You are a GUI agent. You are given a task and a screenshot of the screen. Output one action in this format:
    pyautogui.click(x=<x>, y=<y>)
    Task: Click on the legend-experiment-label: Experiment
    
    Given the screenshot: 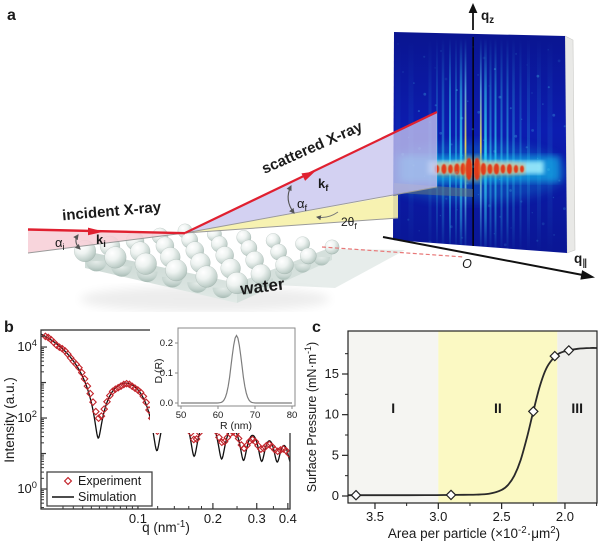 What is the action you would take?
    pyautogui.click(x=110, y=481)
    